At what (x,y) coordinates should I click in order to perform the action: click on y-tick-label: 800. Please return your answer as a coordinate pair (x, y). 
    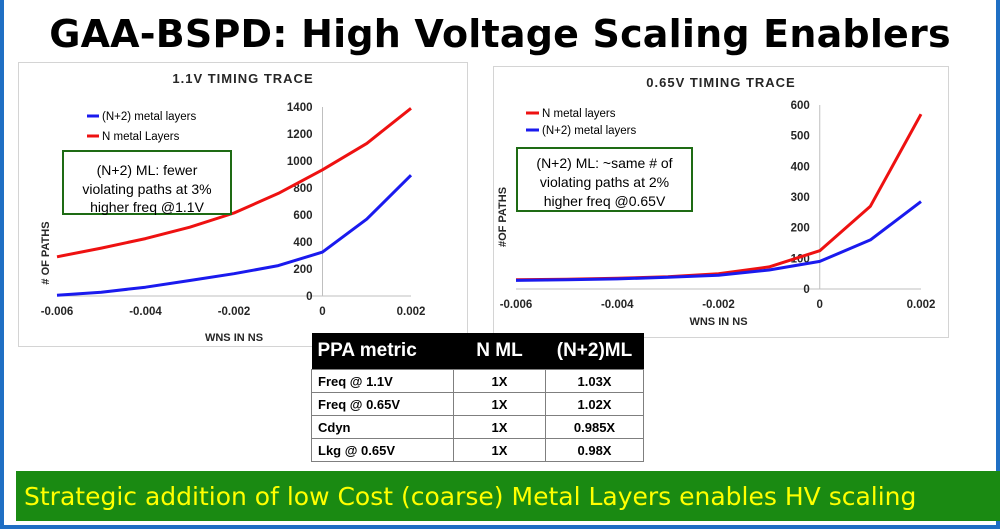
    Looking at the image, I should click on (302, 189).